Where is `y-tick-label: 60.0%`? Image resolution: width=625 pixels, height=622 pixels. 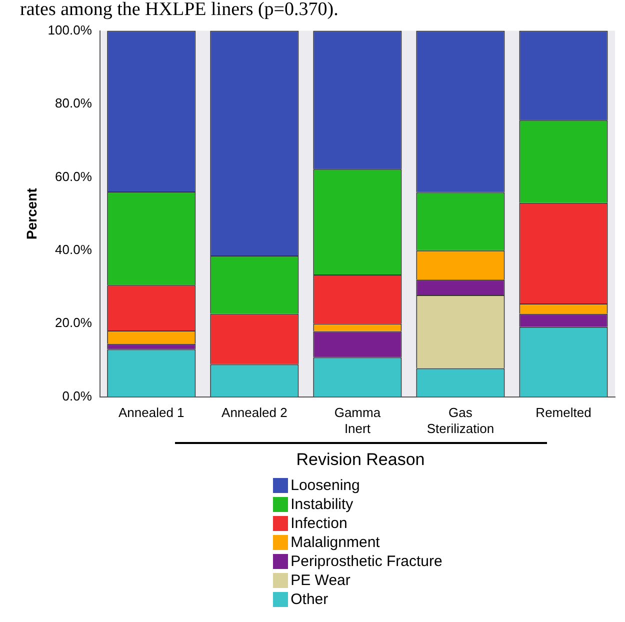
y-tick-label: 60.0% is located at coordinates (73, 176).